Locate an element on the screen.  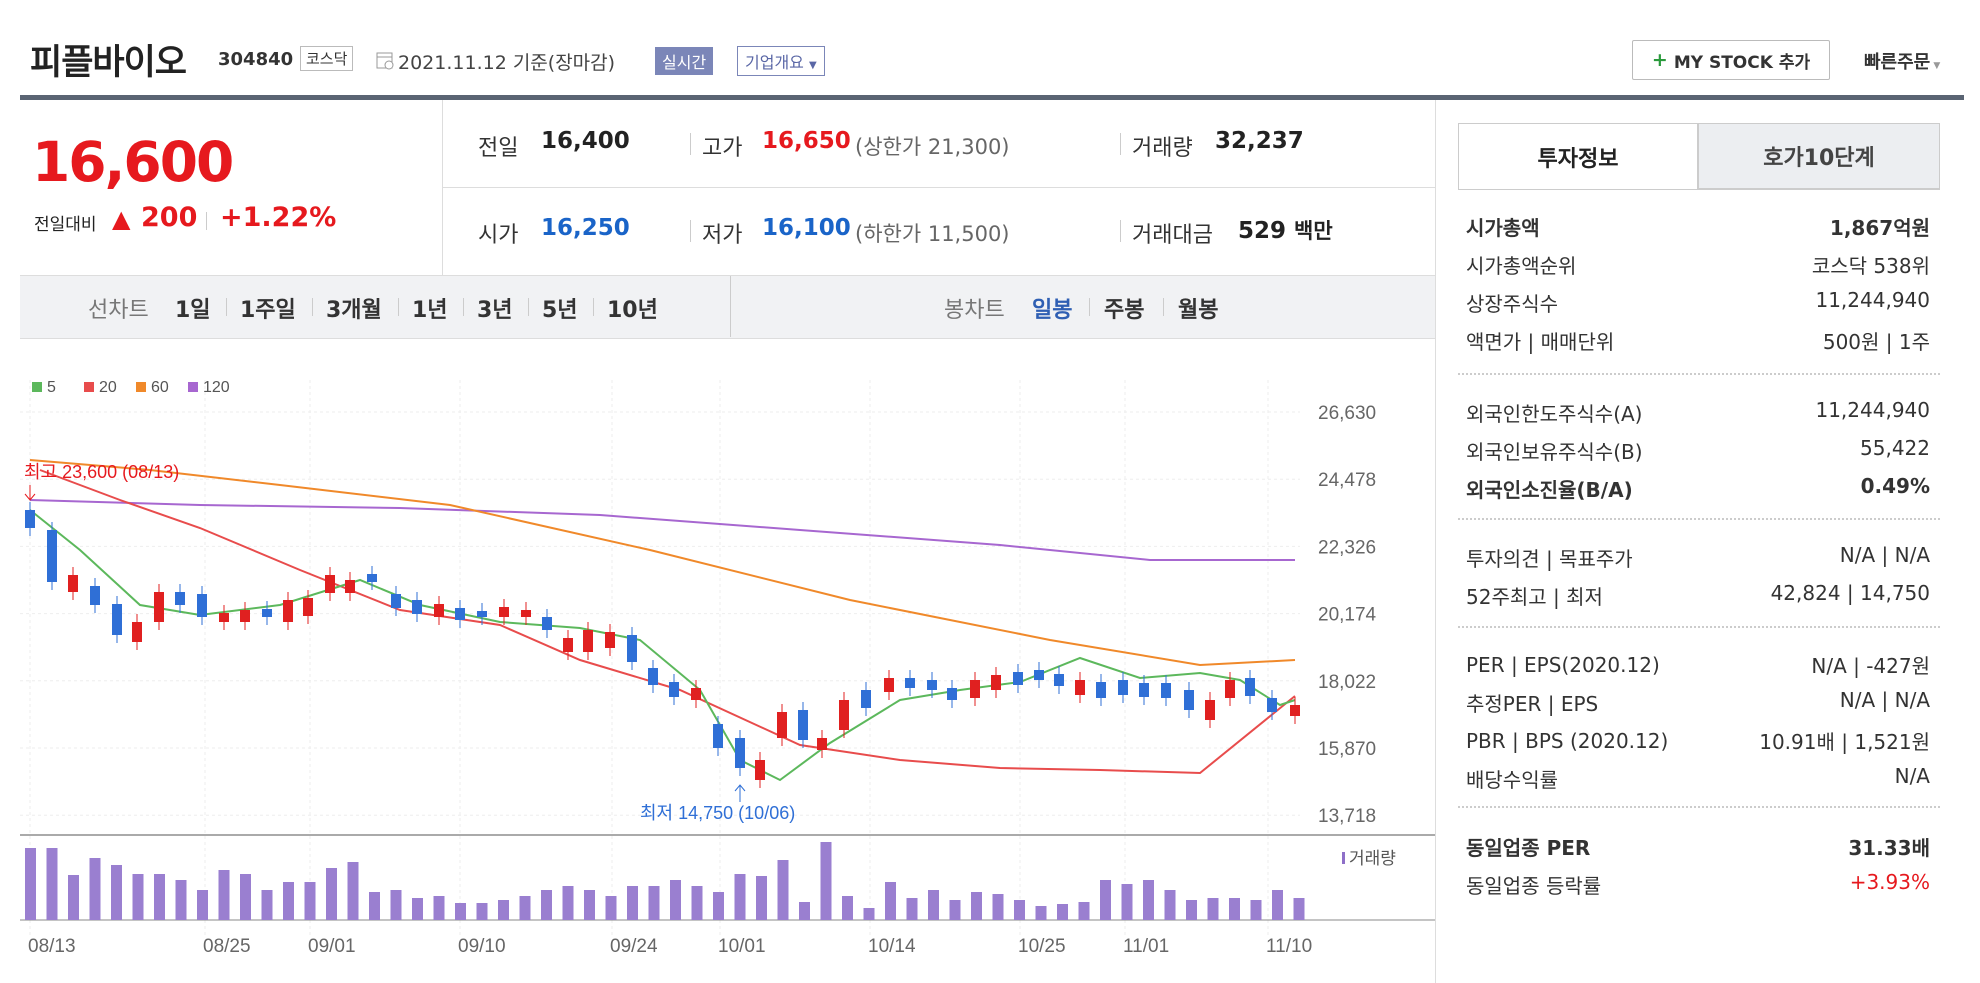
info-row: 외국인보유주식수(B) 55,422 is located at coordinates (1698, 450).